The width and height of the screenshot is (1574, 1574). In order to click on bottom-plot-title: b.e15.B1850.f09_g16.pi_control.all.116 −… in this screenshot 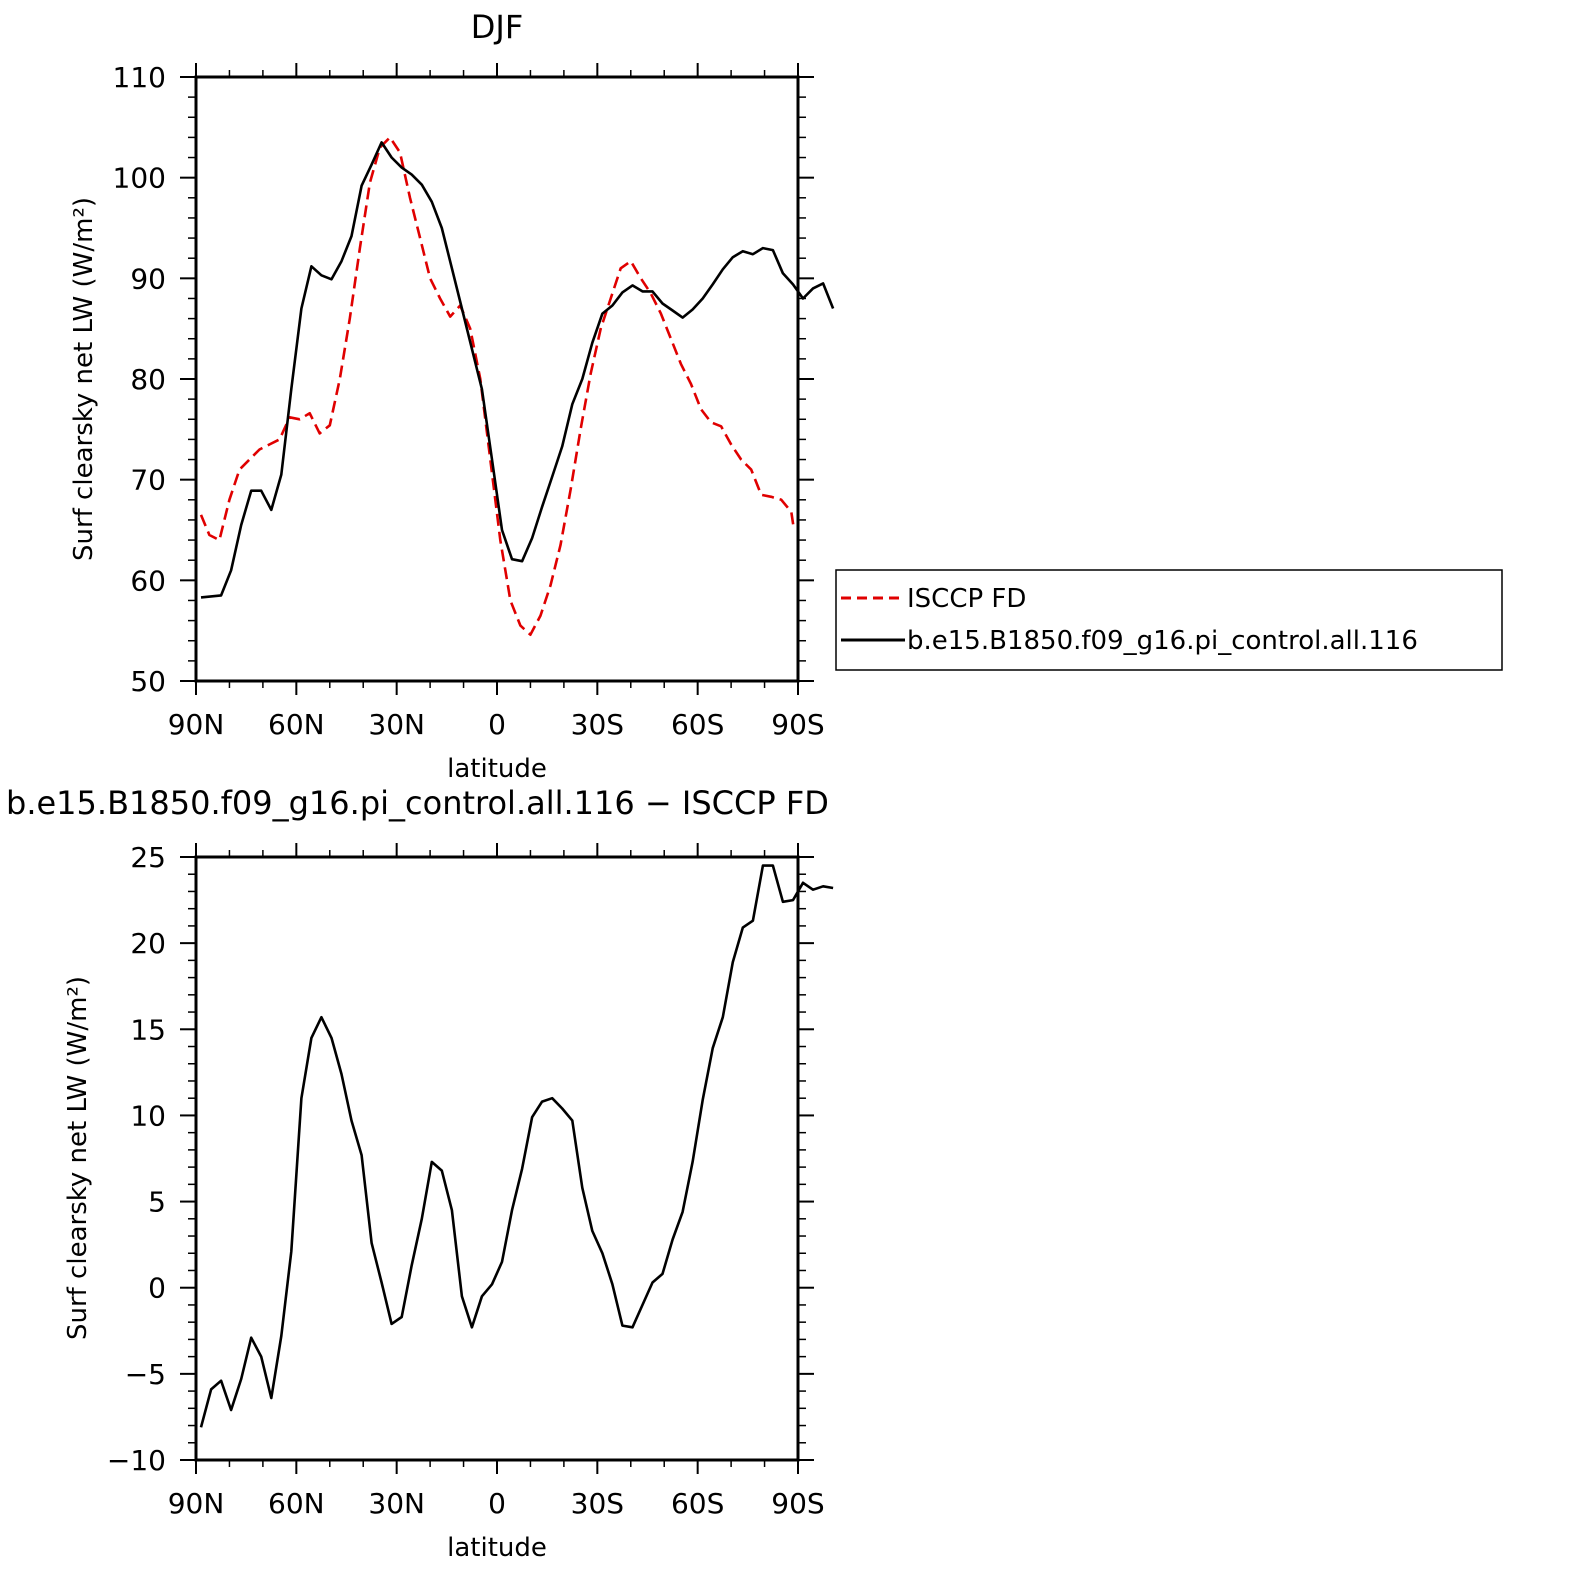, I will do `click(417, 803)`.